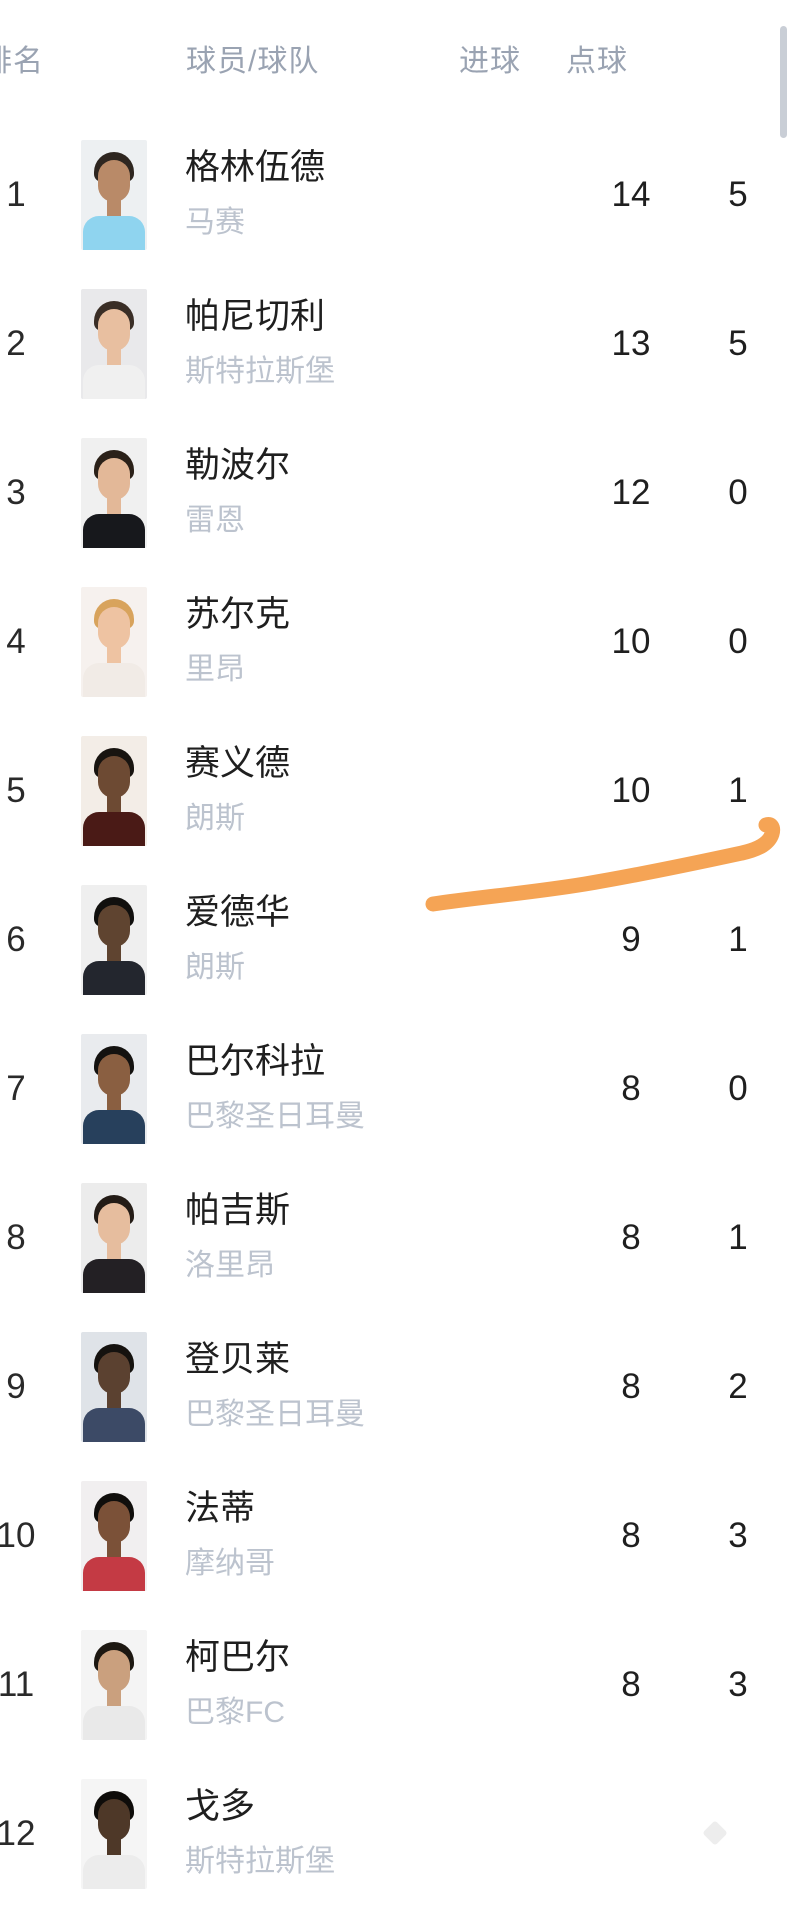 The image size is (788, 1908). I want to click on player-name: 帕尼切利, so click(255, 316).